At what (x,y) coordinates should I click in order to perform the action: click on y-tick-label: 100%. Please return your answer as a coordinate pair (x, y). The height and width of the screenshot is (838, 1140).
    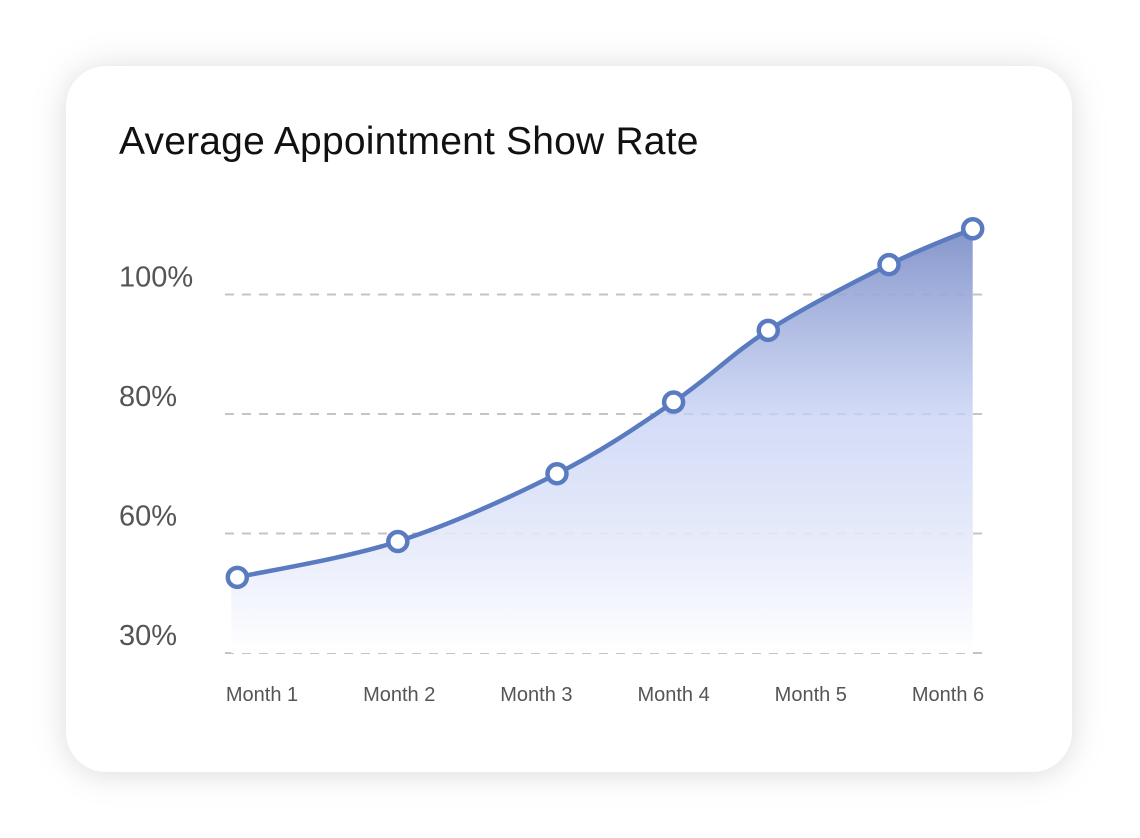
    Looking at the image, I should click on (156, 278).